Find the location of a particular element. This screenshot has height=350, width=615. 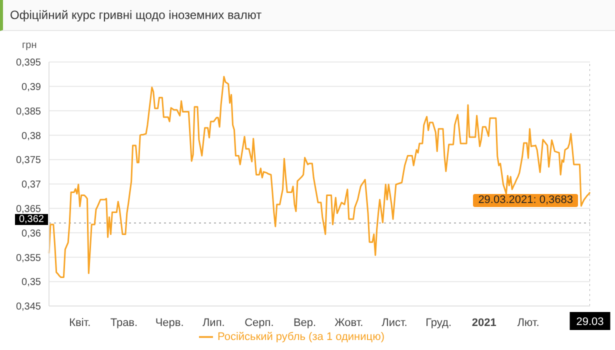

y-tick-label: 0,365 is located at coordinates (29, 209).